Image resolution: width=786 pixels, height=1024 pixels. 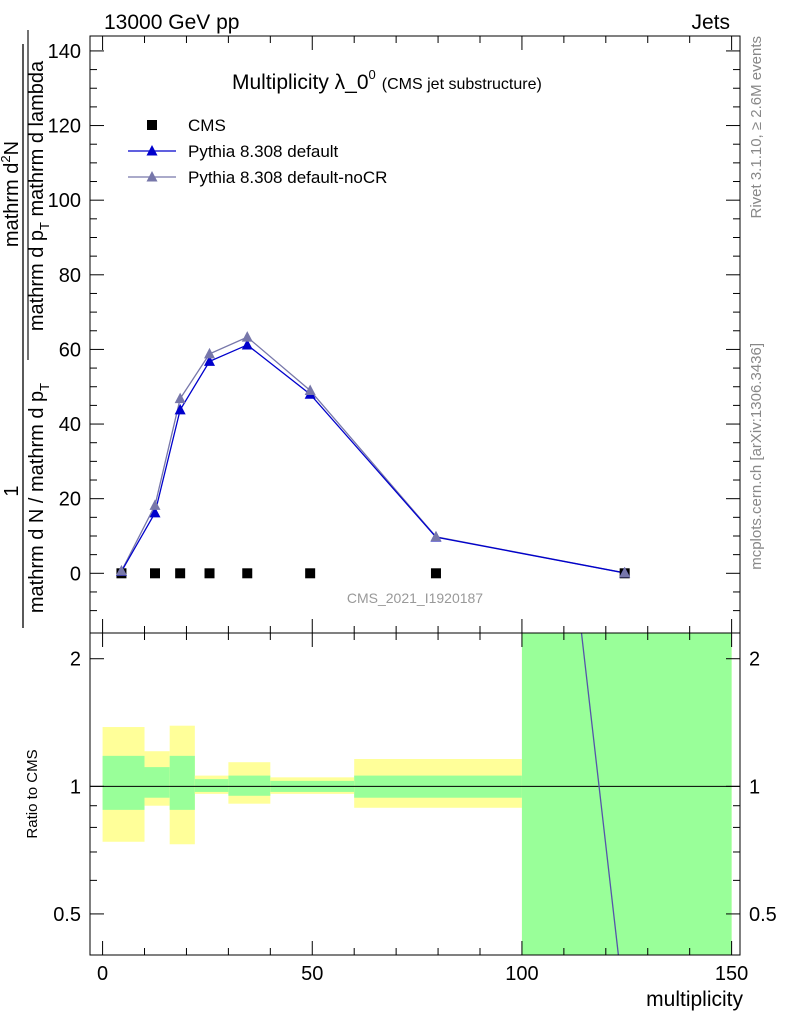 What do you see at coordinates (731, 974) in the screenshot?
I see `x-tick-label: 150` at bounding box center [731, 974].